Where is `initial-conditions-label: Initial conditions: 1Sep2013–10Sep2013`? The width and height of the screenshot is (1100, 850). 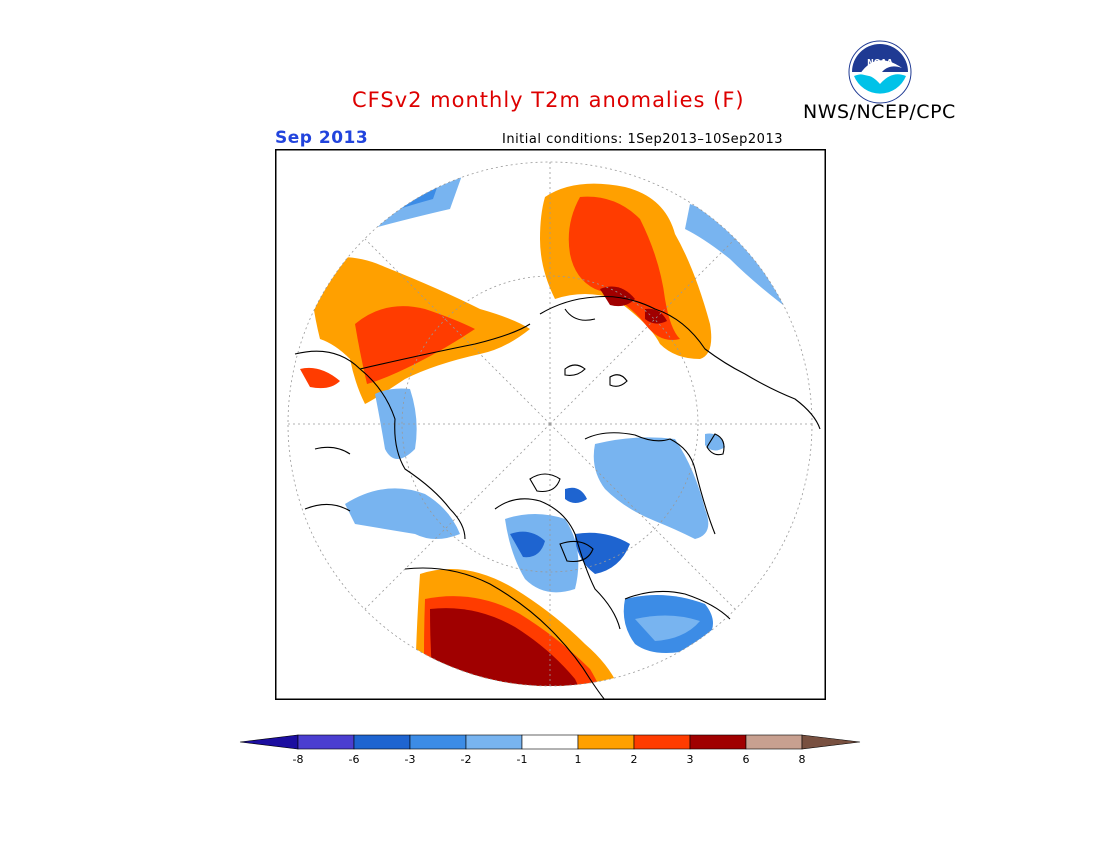
initial-conditions-label: Initial conditions: 1Sep2013–10Sep2013 is located at coordinates (642, 139).